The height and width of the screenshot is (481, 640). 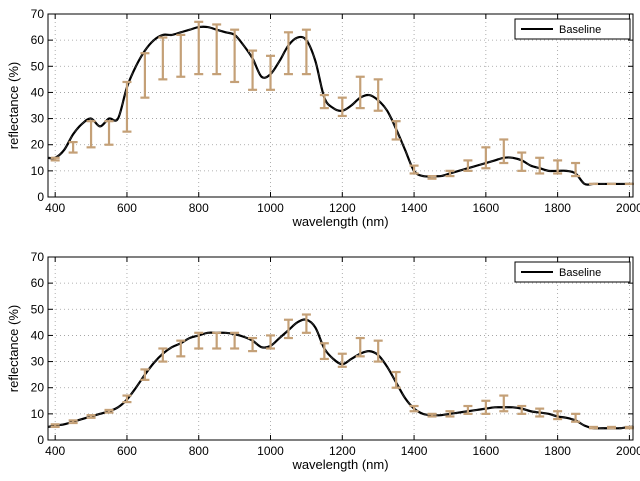 What do you see at coordinates (38, 145) in the screenshot?
I see `y-tick-label: 20` at bounding box center [38, 145].